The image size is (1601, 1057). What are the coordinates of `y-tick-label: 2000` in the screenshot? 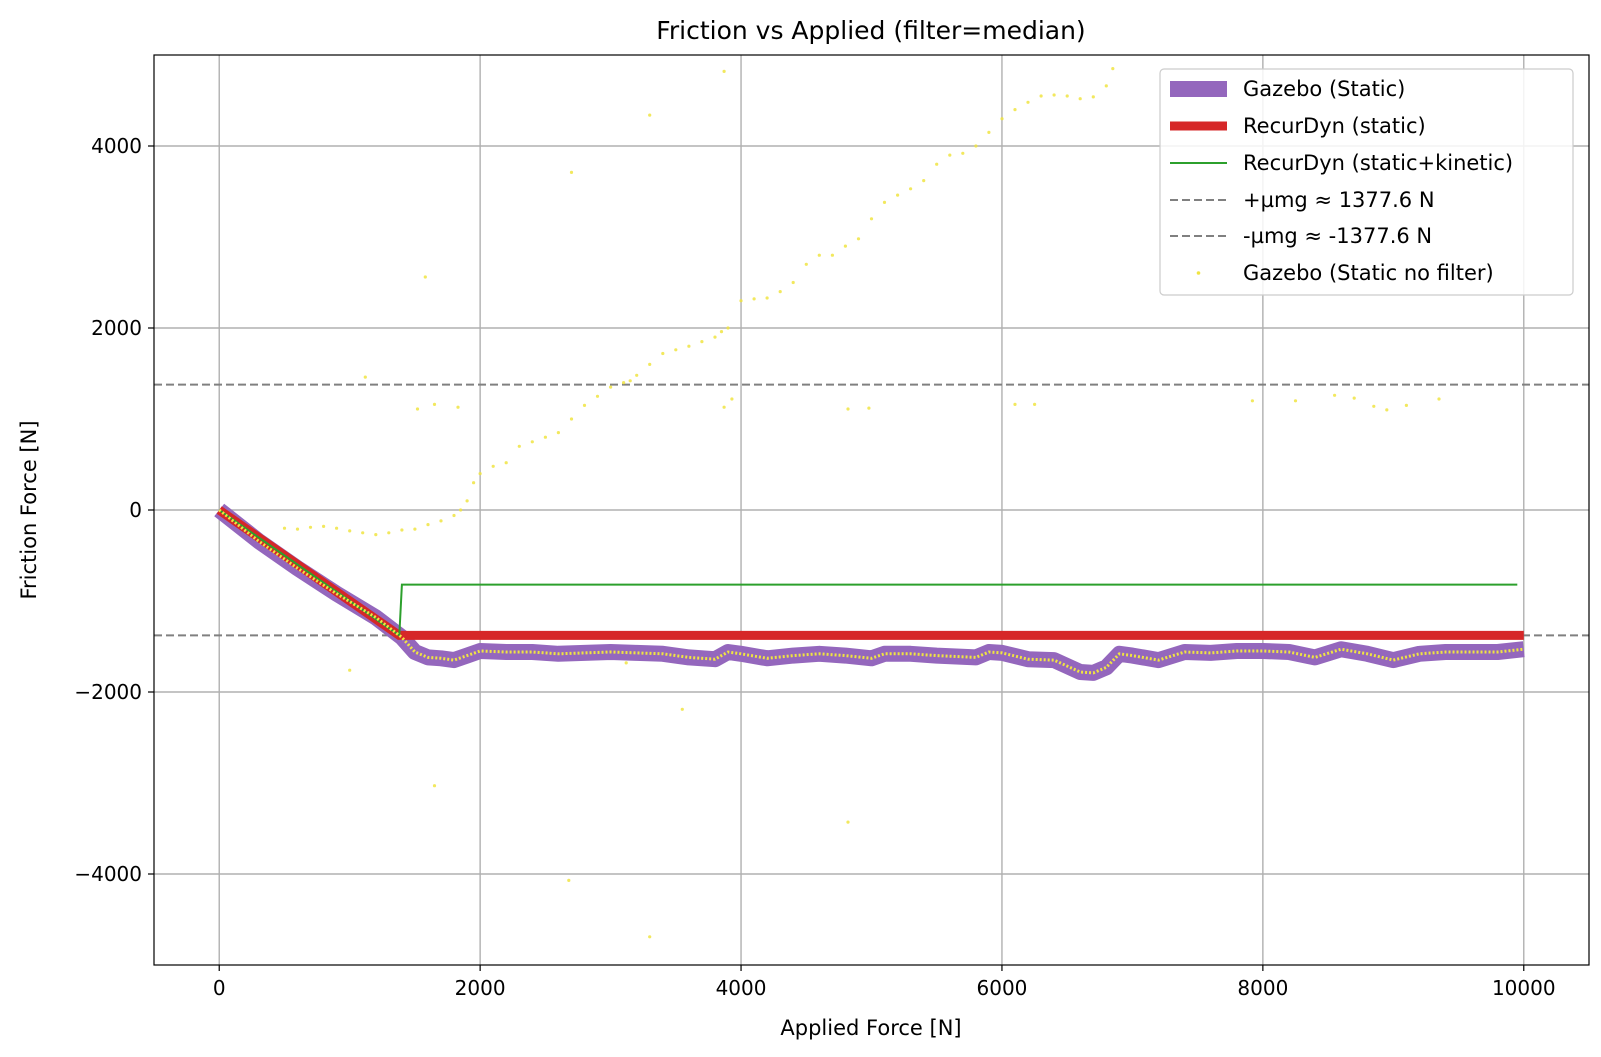 It's located at (116, 328).